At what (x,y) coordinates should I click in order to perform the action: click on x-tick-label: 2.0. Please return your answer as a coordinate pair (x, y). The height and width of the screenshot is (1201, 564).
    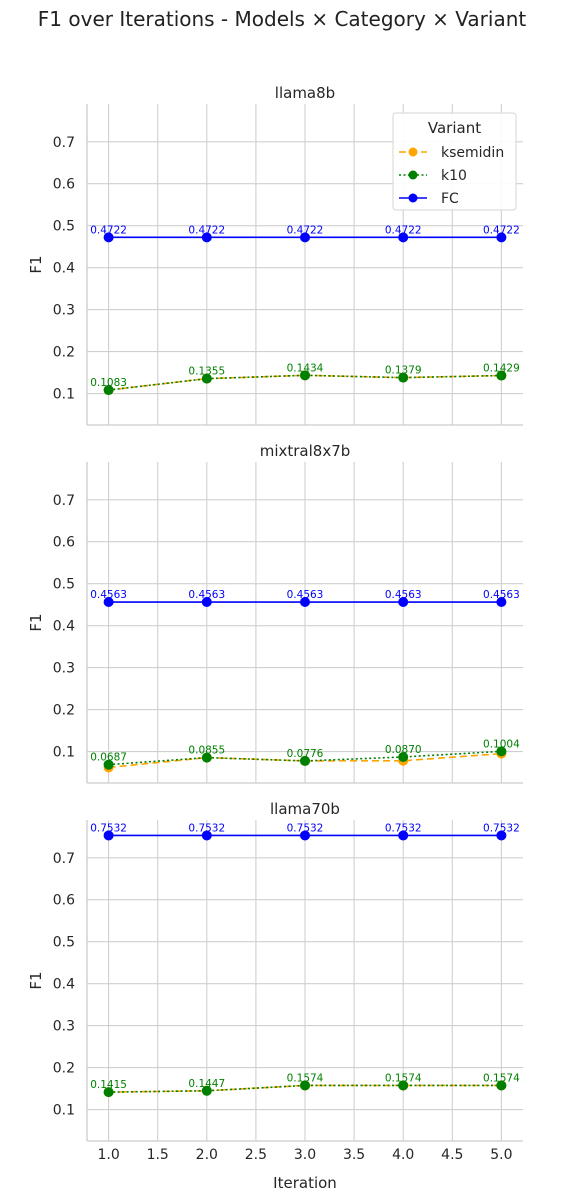
    Looking at the image, I should click on (207, 1155).